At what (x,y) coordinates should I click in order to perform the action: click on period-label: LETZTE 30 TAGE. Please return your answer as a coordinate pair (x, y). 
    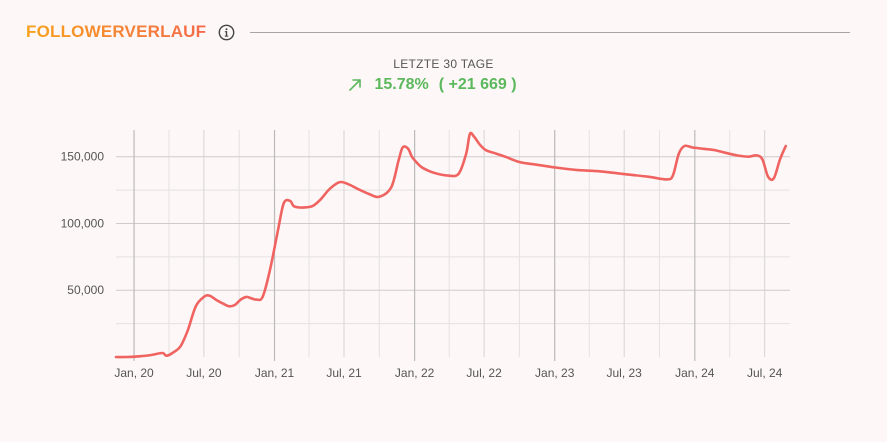
    Looking at the image, I should click on (443, 64).